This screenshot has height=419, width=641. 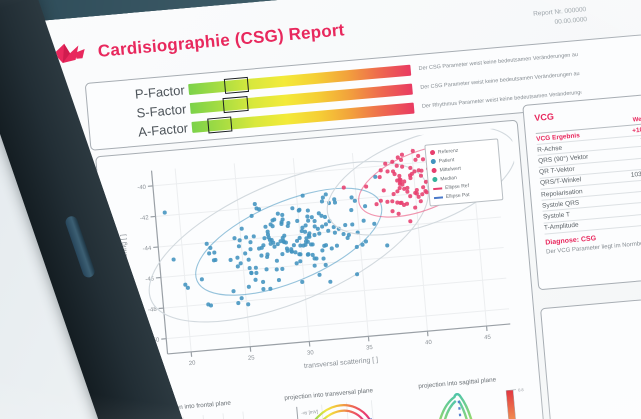 I want to click on legend-label: Patient, so click(x=446, y=160).